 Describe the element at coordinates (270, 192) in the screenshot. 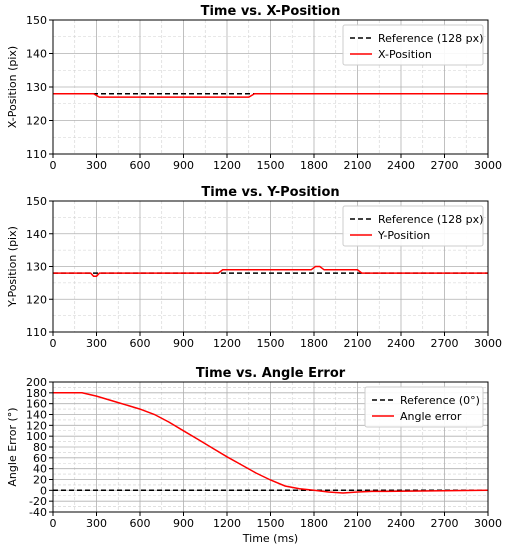

I see `chart-title: Time vs. Y-Position` at that location.